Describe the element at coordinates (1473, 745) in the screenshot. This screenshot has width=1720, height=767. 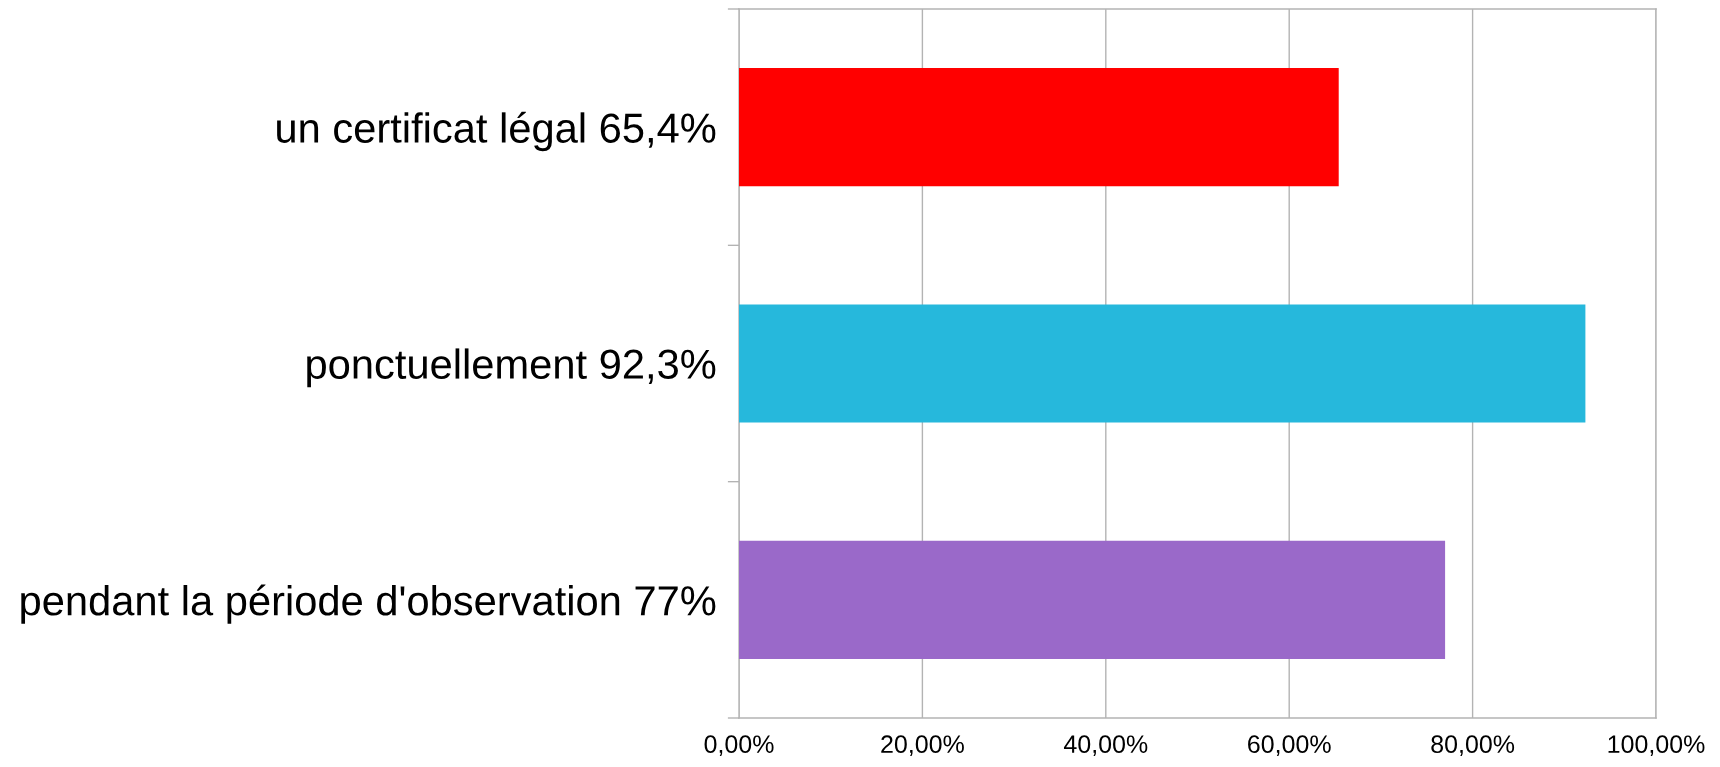
I see `x-tick-label: 80,00%` at that location.